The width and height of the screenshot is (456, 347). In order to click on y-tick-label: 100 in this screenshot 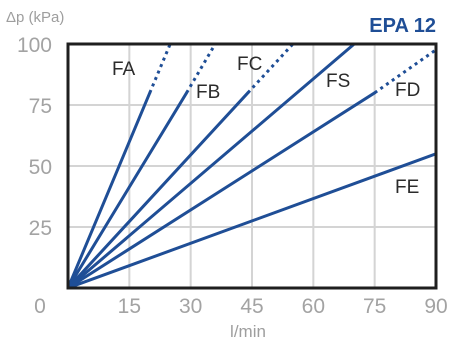, I will do `click(34, 45)`.